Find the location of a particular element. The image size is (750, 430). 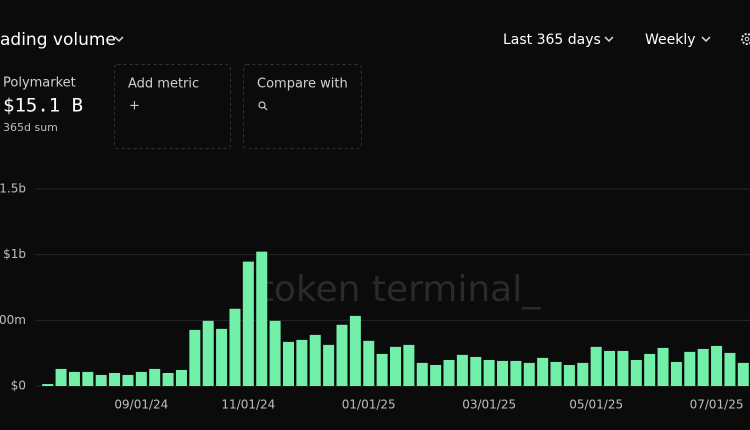

y-tick-label: $1.5b is located at coordinates (13, 189).